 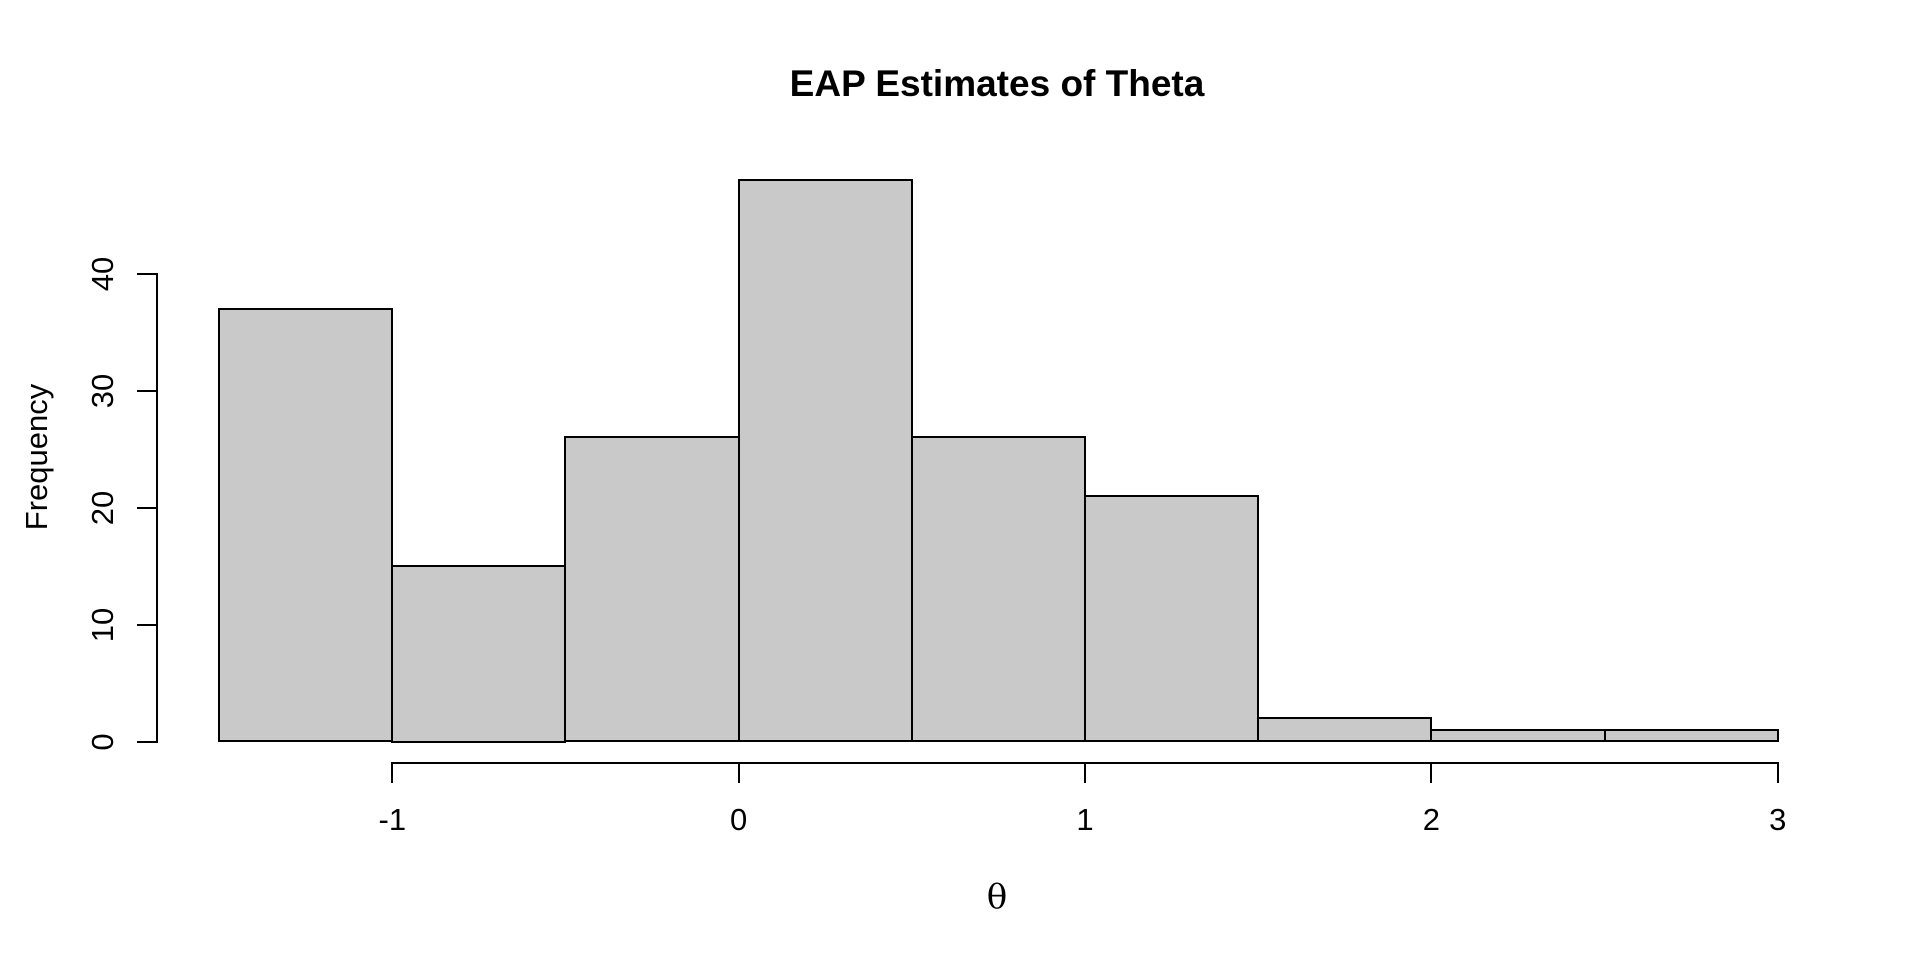 I want to click on y-tick-label: 40, so click(x=102, y=273).